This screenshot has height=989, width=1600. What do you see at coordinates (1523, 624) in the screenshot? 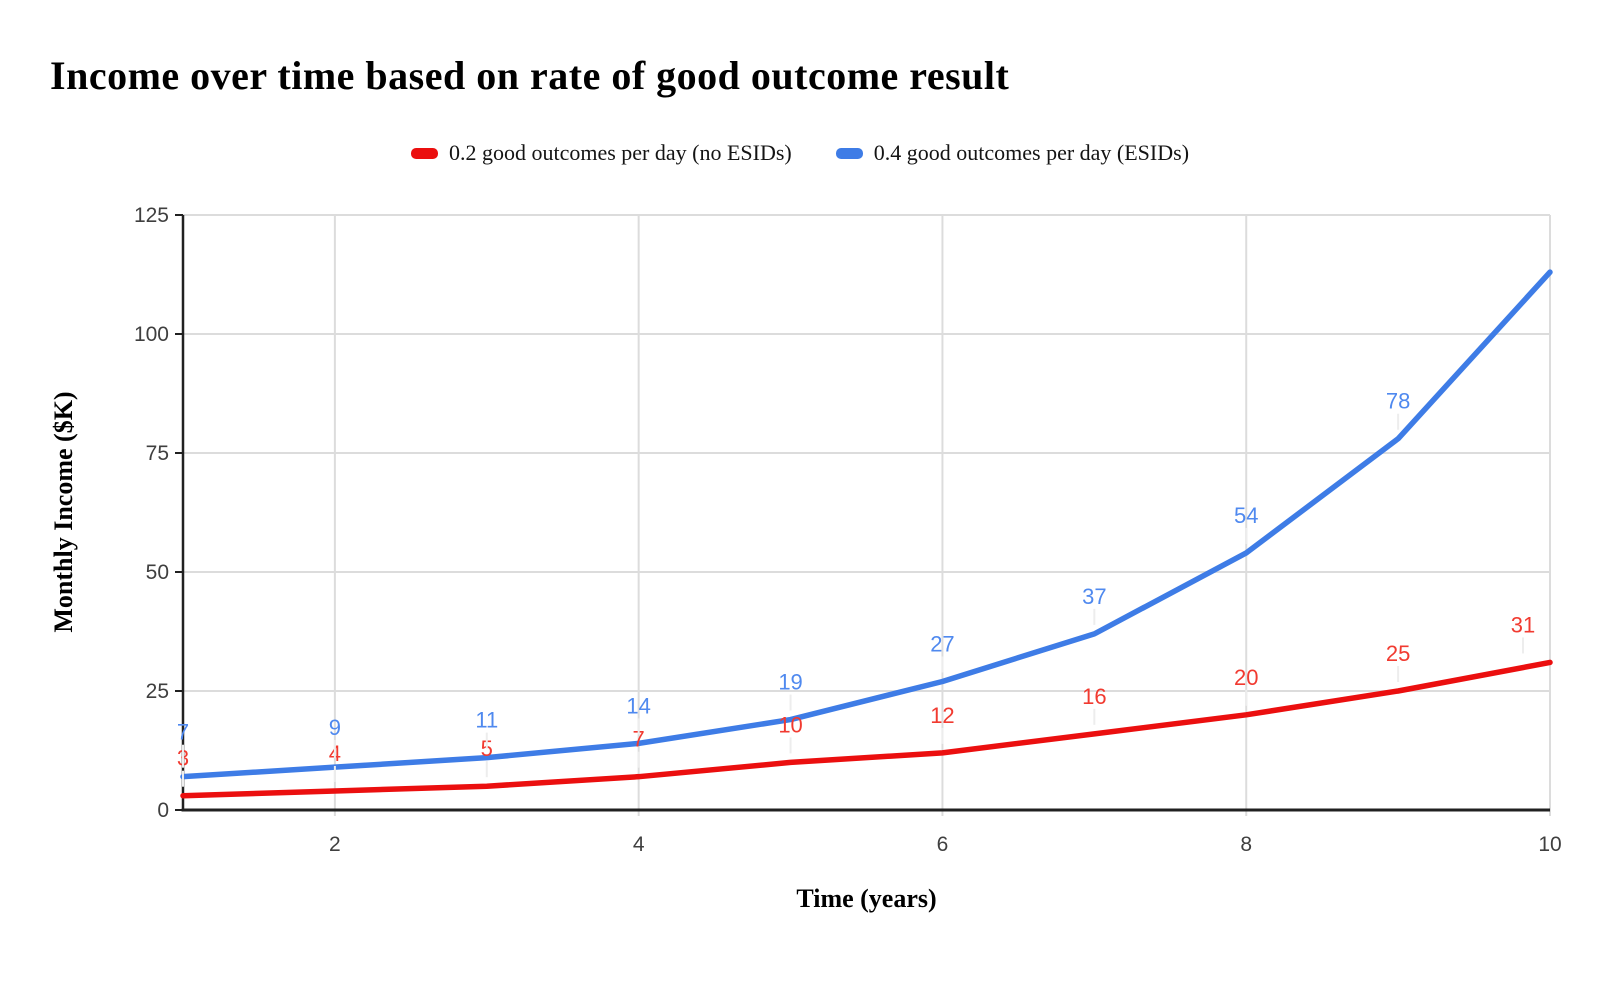
I see `data-label-no-esids-y10: 31` at bounding box center [1523, 624].